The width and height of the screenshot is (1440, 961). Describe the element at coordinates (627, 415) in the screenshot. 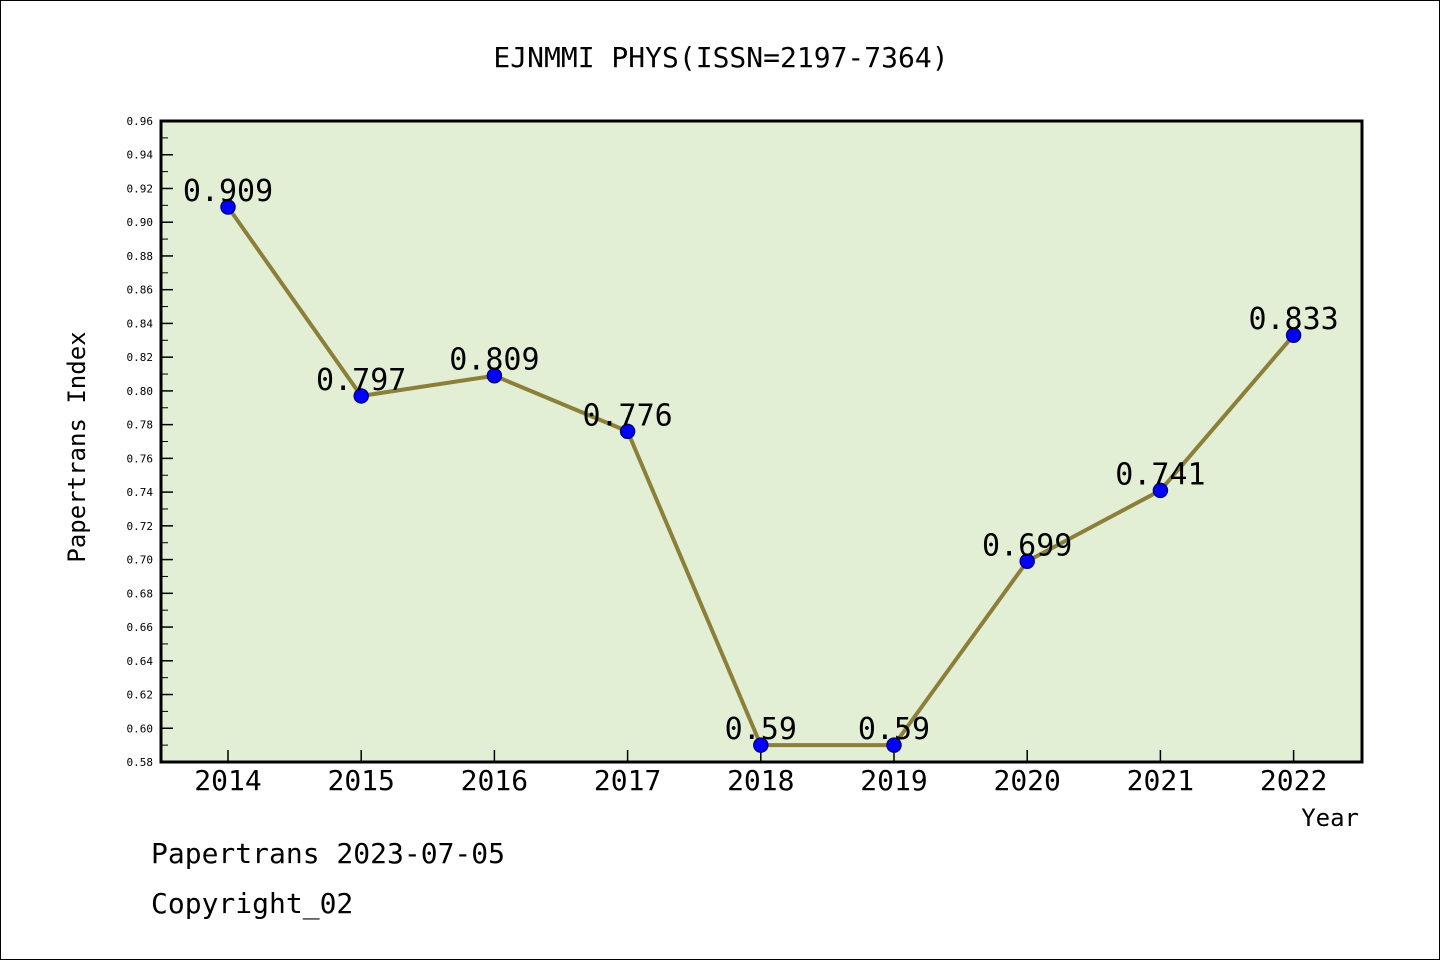

I see `data-label: 0.776` at that location.